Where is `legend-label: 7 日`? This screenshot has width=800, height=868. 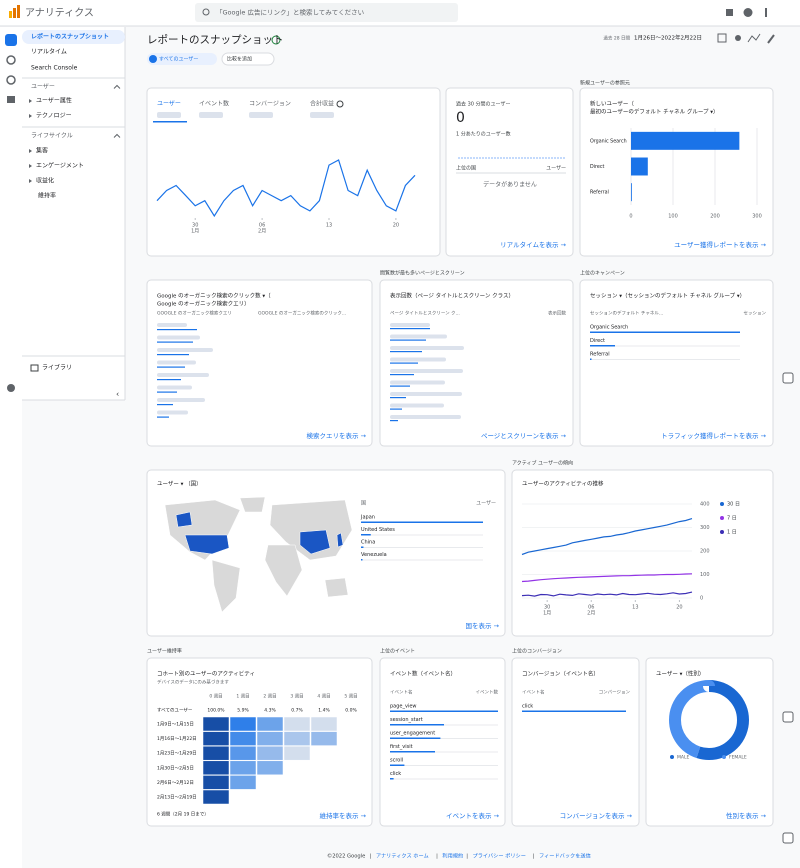 legend-label: 7 日 is located at coordinates (732, 519).